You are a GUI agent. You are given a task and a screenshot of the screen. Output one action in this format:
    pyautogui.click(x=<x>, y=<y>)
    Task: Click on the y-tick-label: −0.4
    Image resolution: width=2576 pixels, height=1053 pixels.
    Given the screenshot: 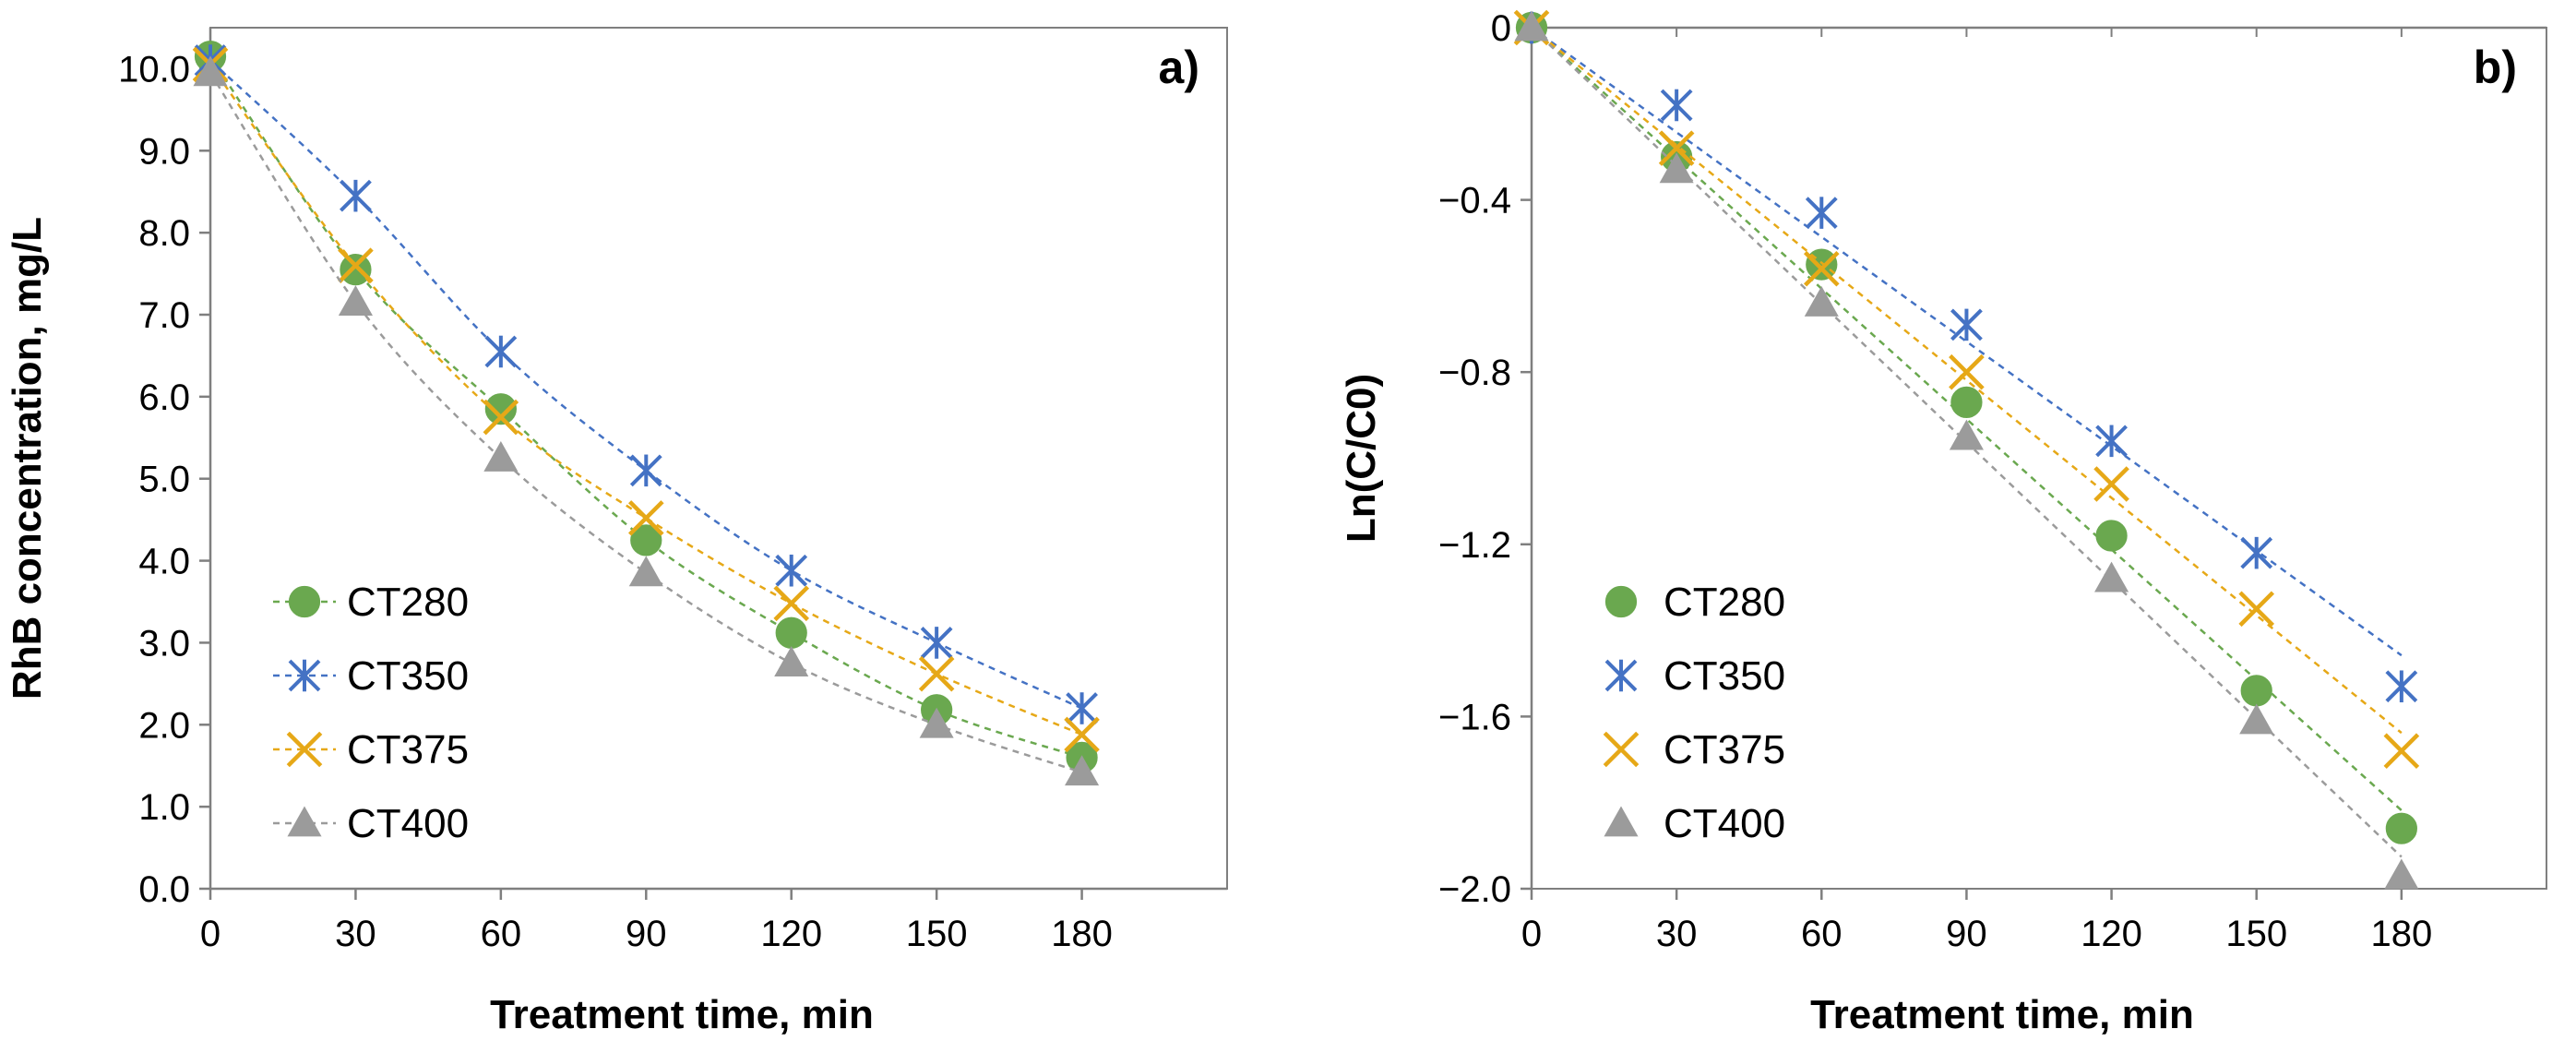 What is the action you would take?
    pyautogui.click(x=1475, y=201)
    